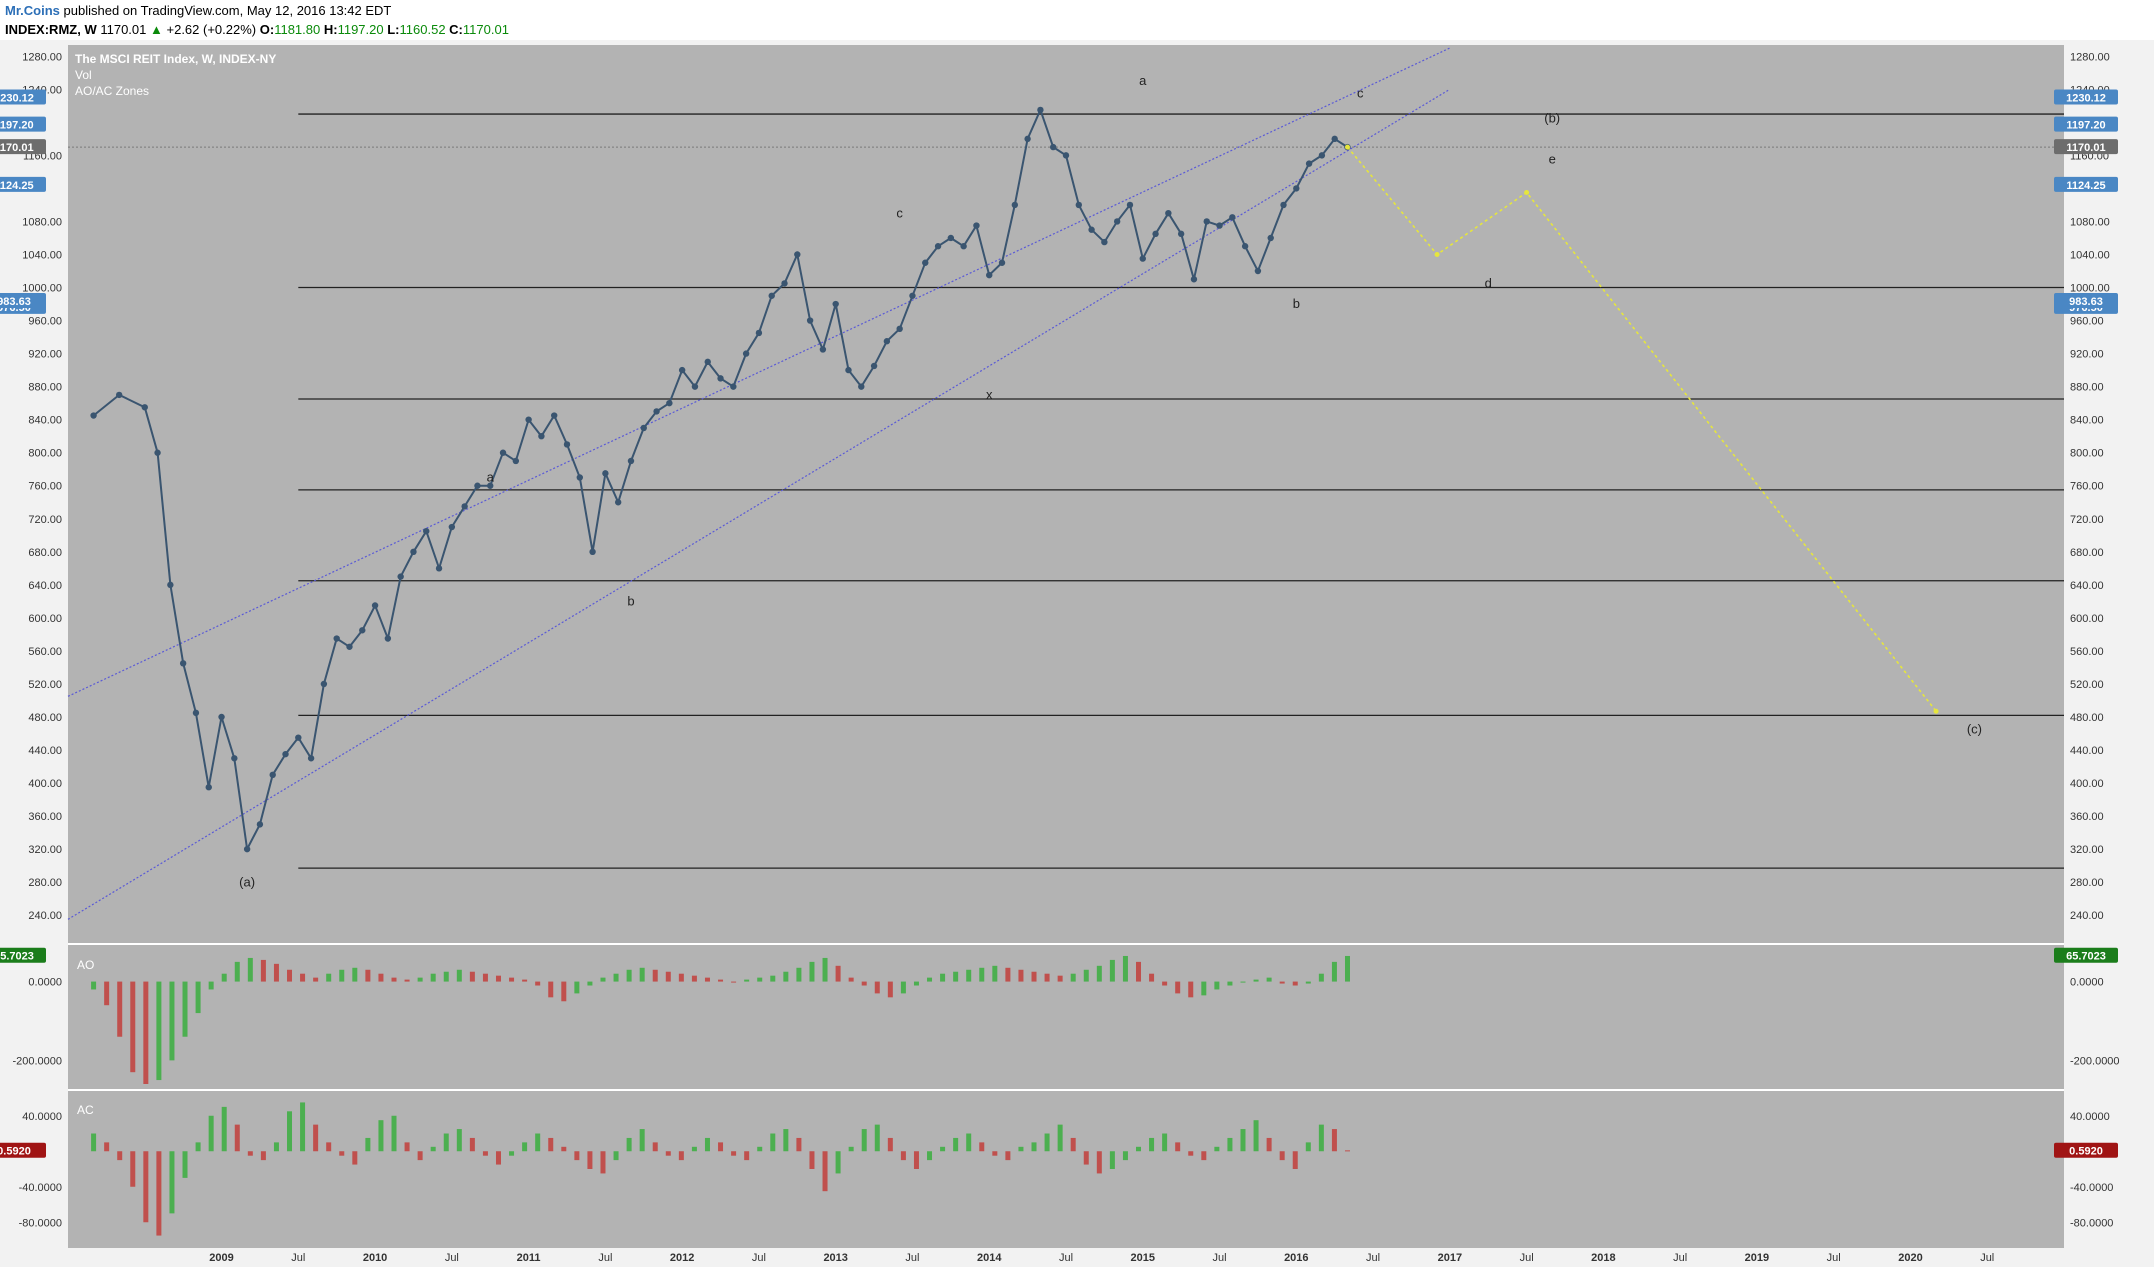  What do you see at coordinates (2087, 883) in the screenshot?
I see `y-tick-label: 280.00` at bounding box center [2087, 883].